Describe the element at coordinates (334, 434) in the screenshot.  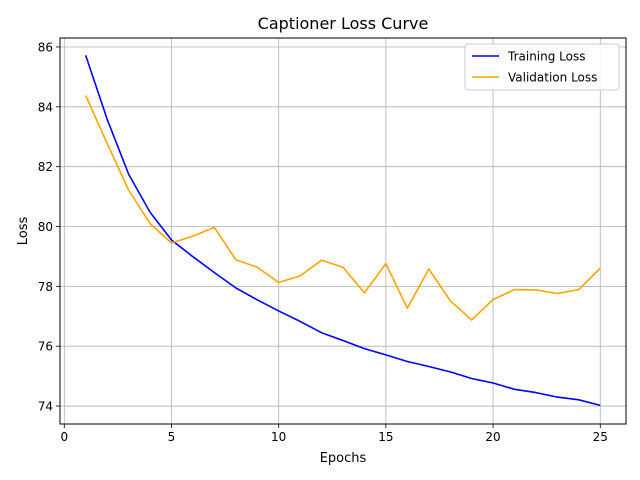
I see `x-axis-ticks: 0 5 10 15 20 25` at that location.